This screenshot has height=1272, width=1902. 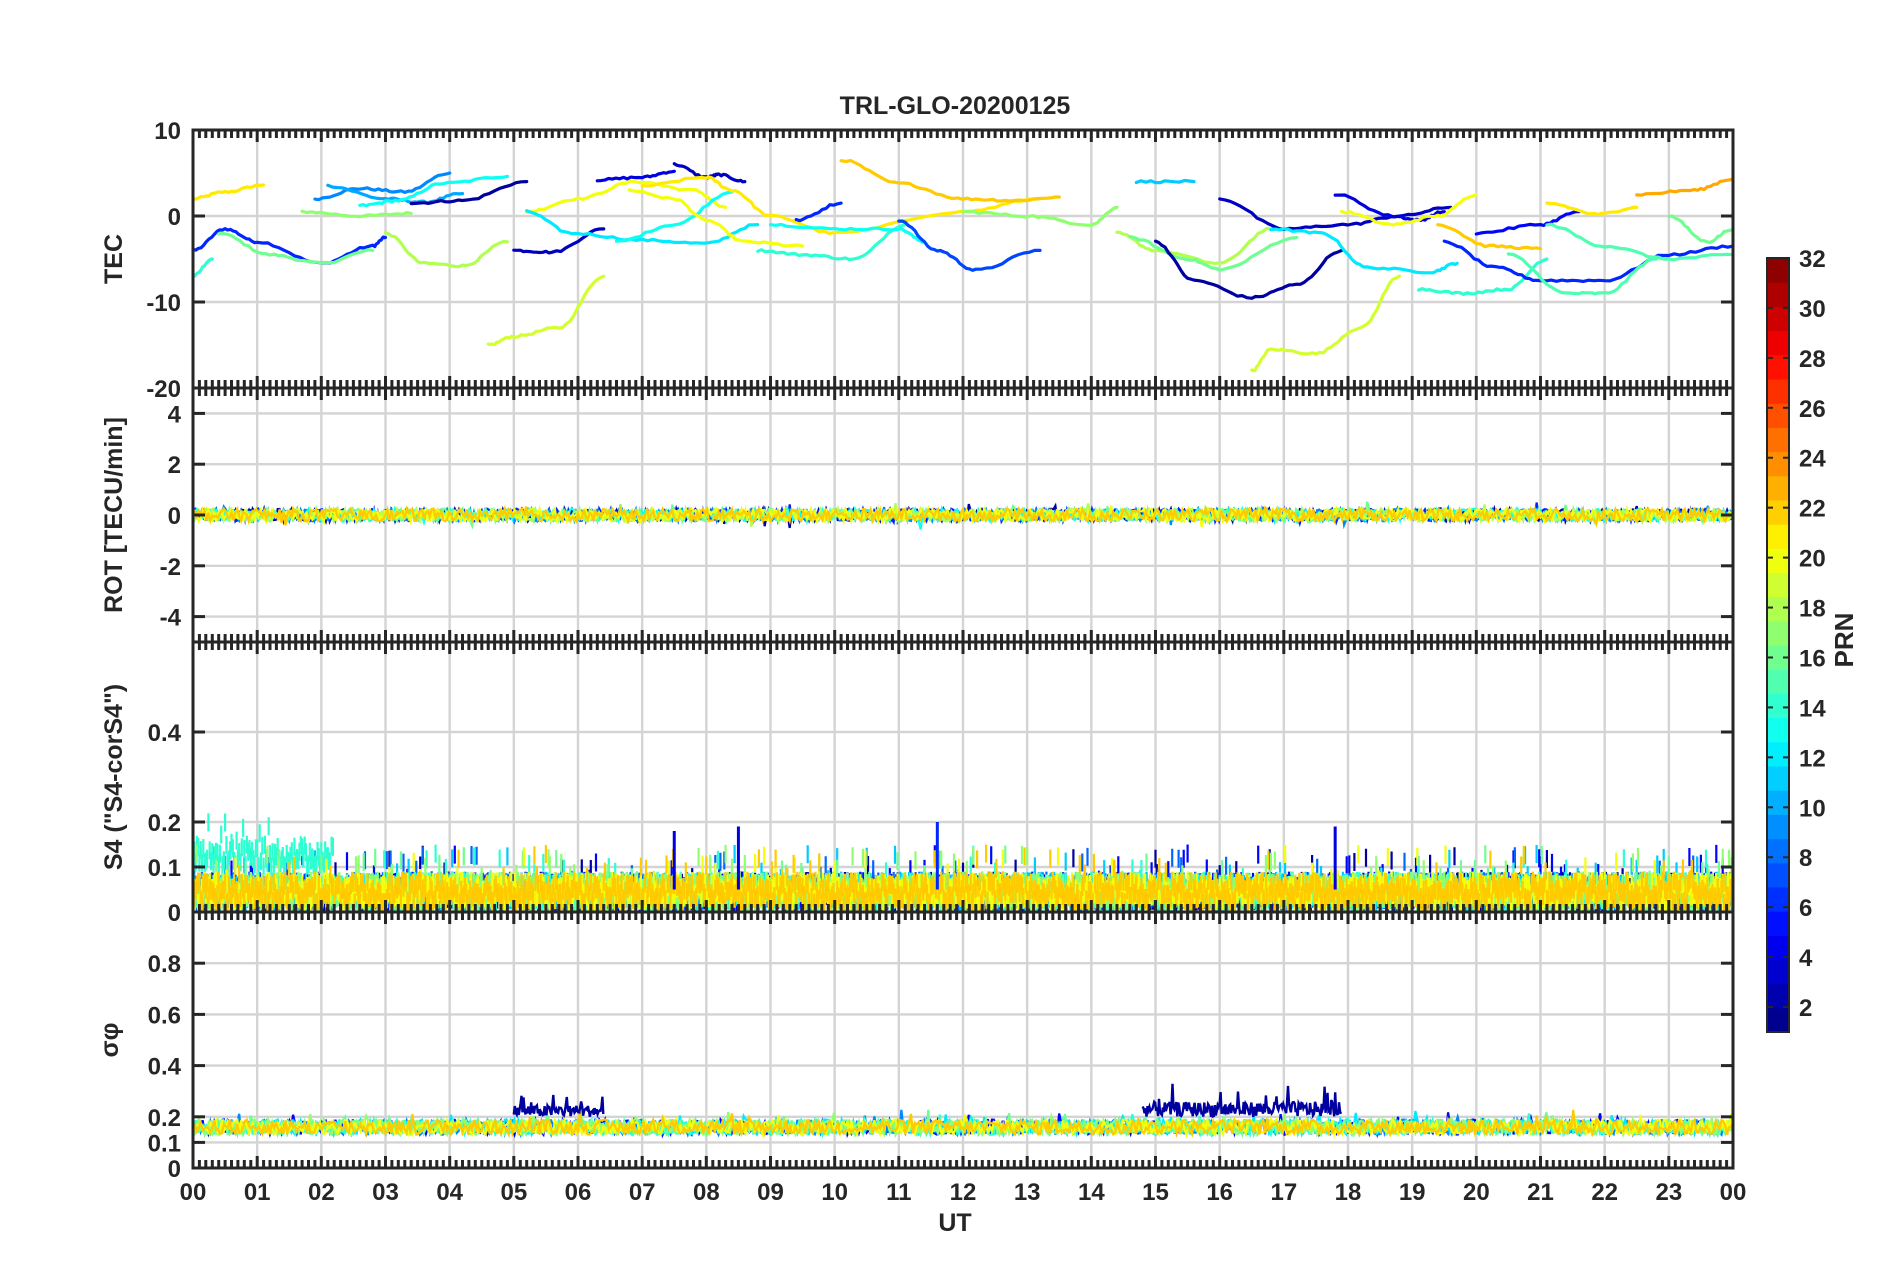 What do you see at coordinates (1283, 1192) in the screenshot?
I see `x-tick-label: 17` at bounding box center [1283, 1192].